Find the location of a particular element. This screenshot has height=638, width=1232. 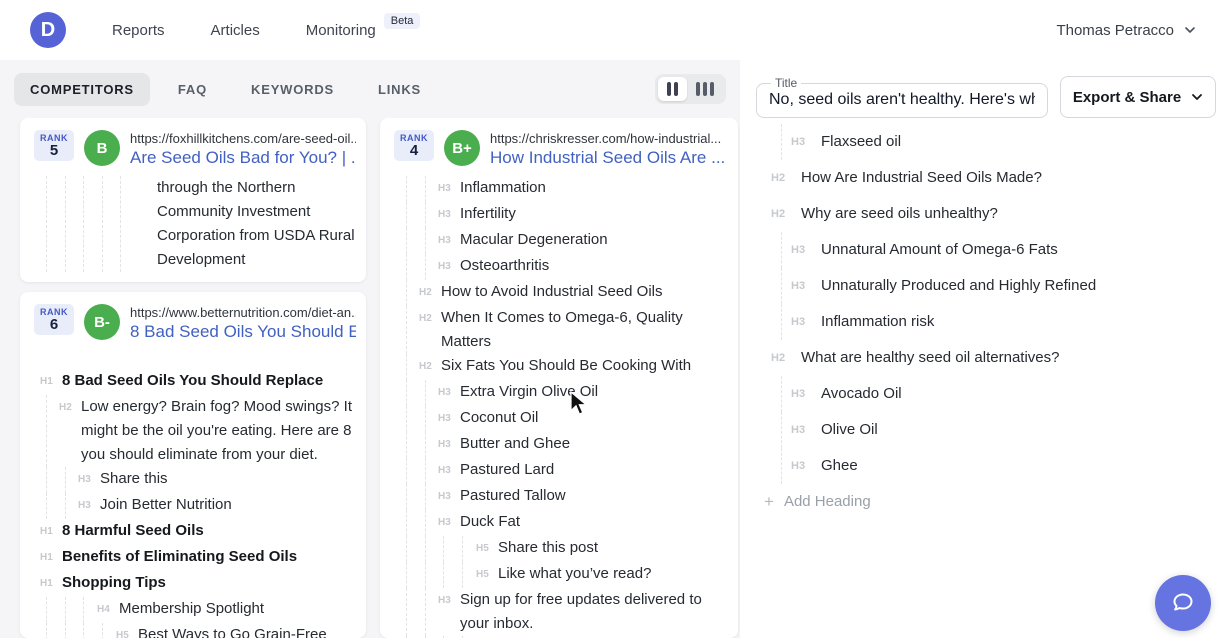

outline-row: H3 Macular Degeneration is located at coordinates (559, 241).